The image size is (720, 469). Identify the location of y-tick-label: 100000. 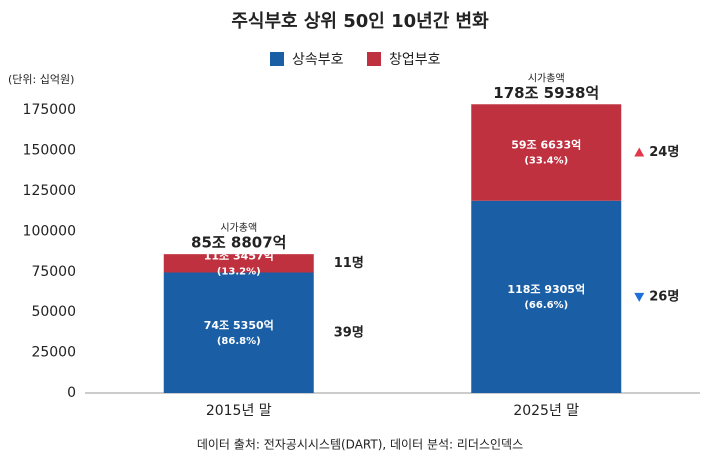
(49, 231).